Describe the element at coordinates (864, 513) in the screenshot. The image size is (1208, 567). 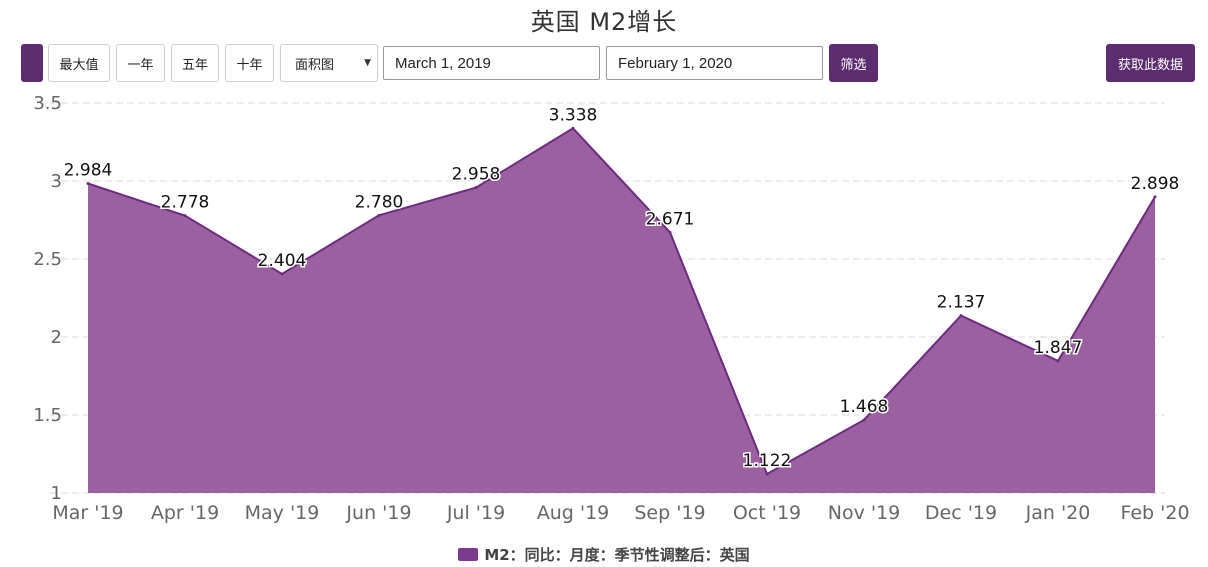
I see `x-tick-label: Nov '19` at that location.